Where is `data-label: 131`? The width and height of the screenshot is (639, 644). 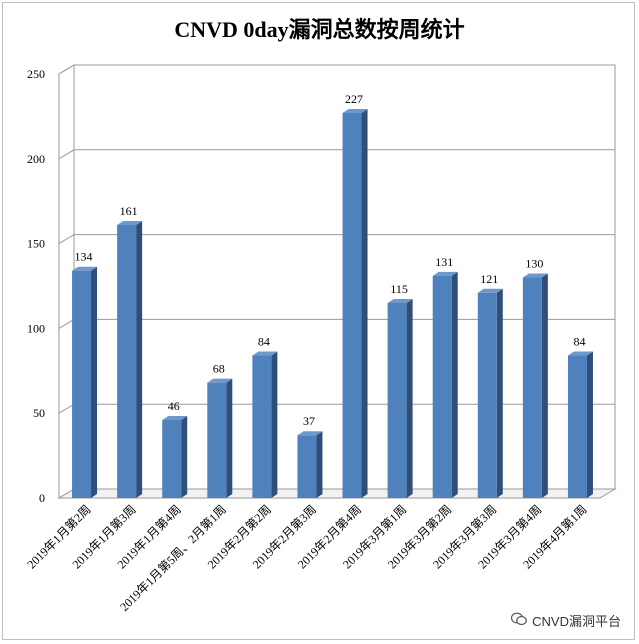
data-label: 131 is located at coordinates (444, 262).